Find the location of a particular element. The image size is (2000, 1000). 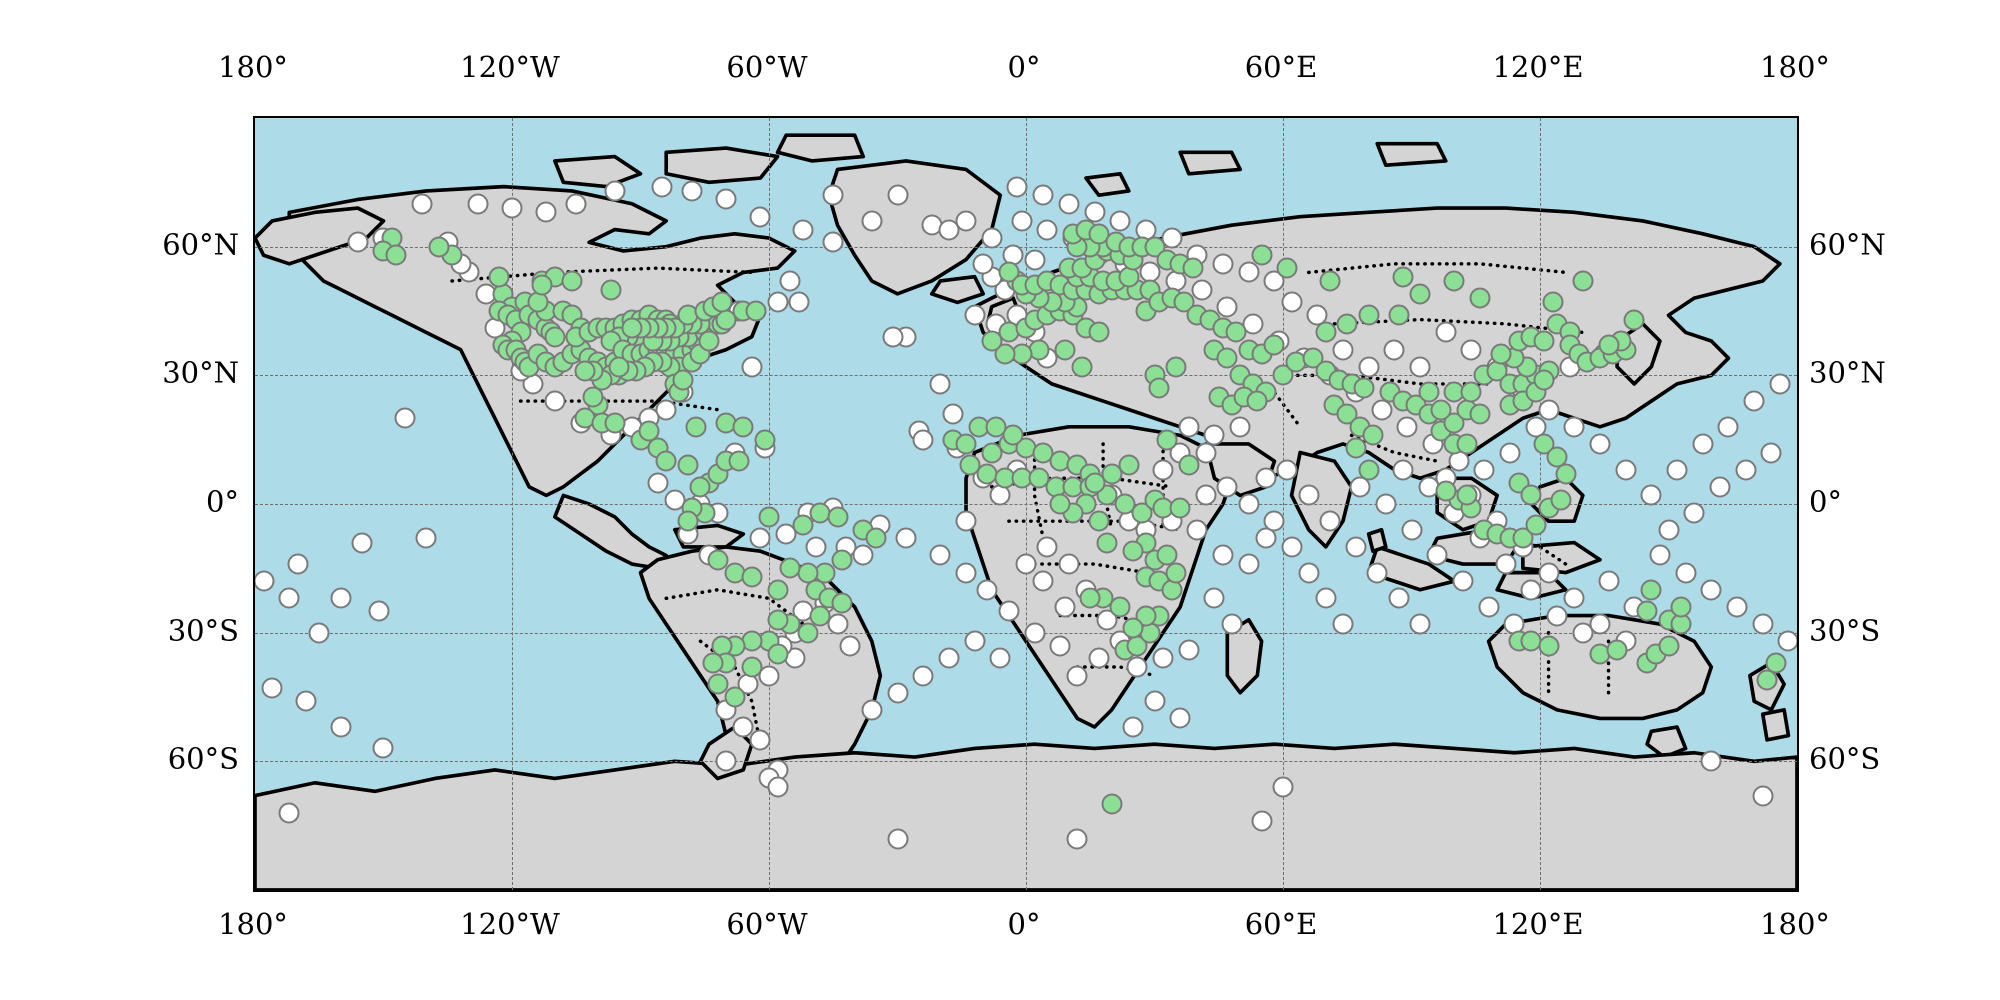

x-tick-label-top-6: 180° is located at coordinates (1795, 67).